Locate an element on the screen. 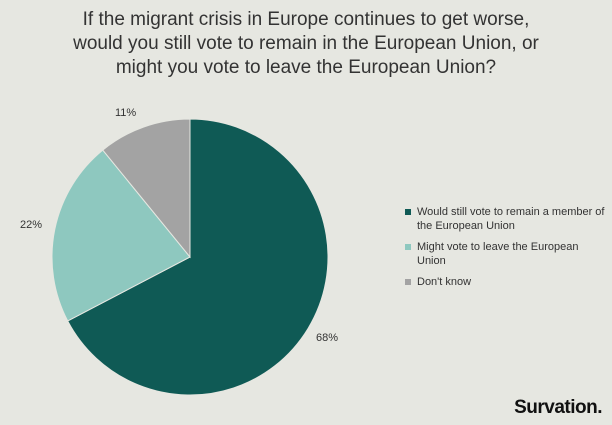 The image size is (612, 425). pie-slice-leave is located at coordinates (121, 235).